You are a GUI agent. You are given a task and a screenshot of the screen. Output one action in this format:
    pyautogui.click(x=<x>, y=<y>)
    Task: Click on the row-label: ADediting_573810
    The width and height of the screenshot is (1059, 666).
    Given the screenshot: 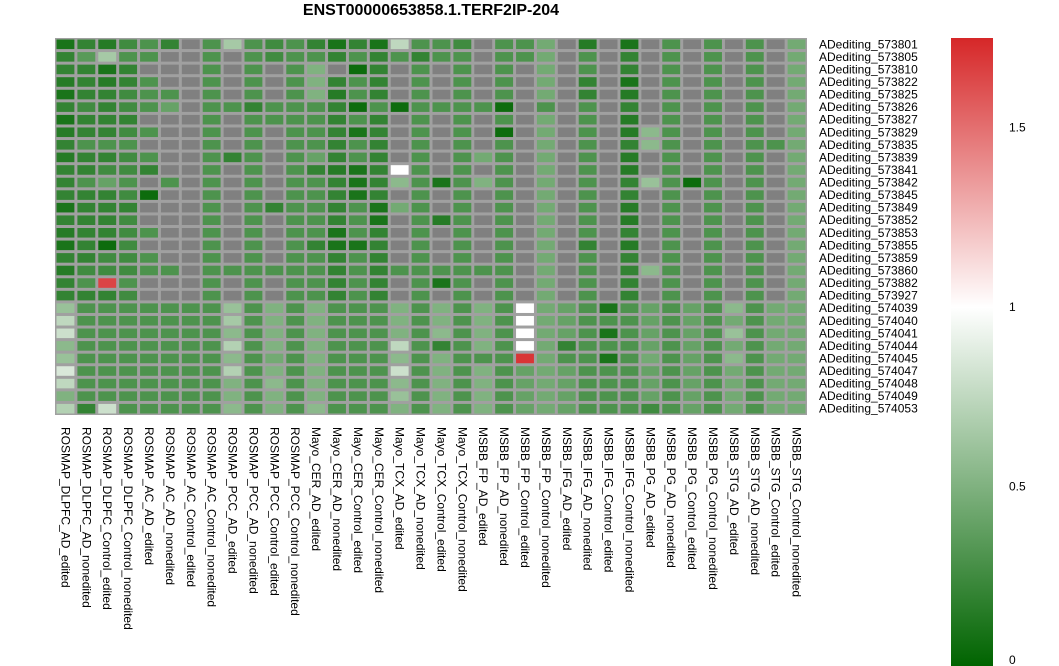 What is the action you would take?
    pyautogui.click(x=868, y=69)
    